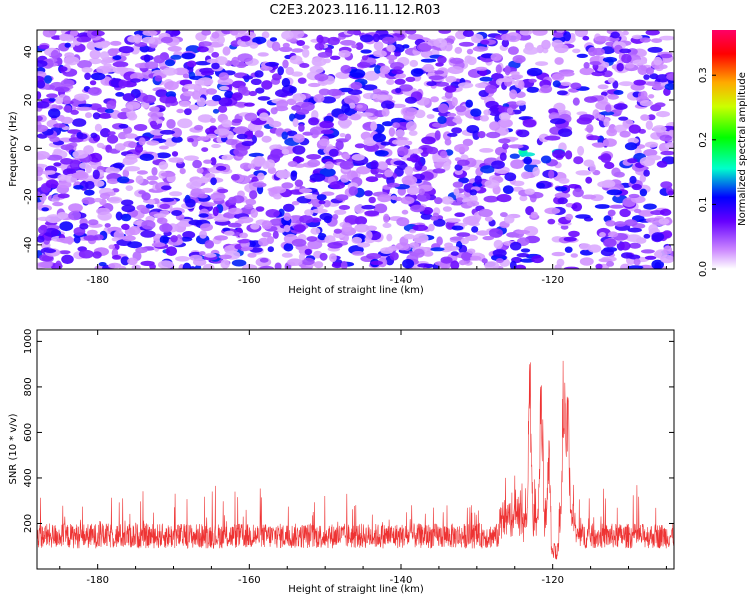 The width and height of the screenshot is (750, 600). I want to click on y-tick-label: 1000, so click(28, 341).